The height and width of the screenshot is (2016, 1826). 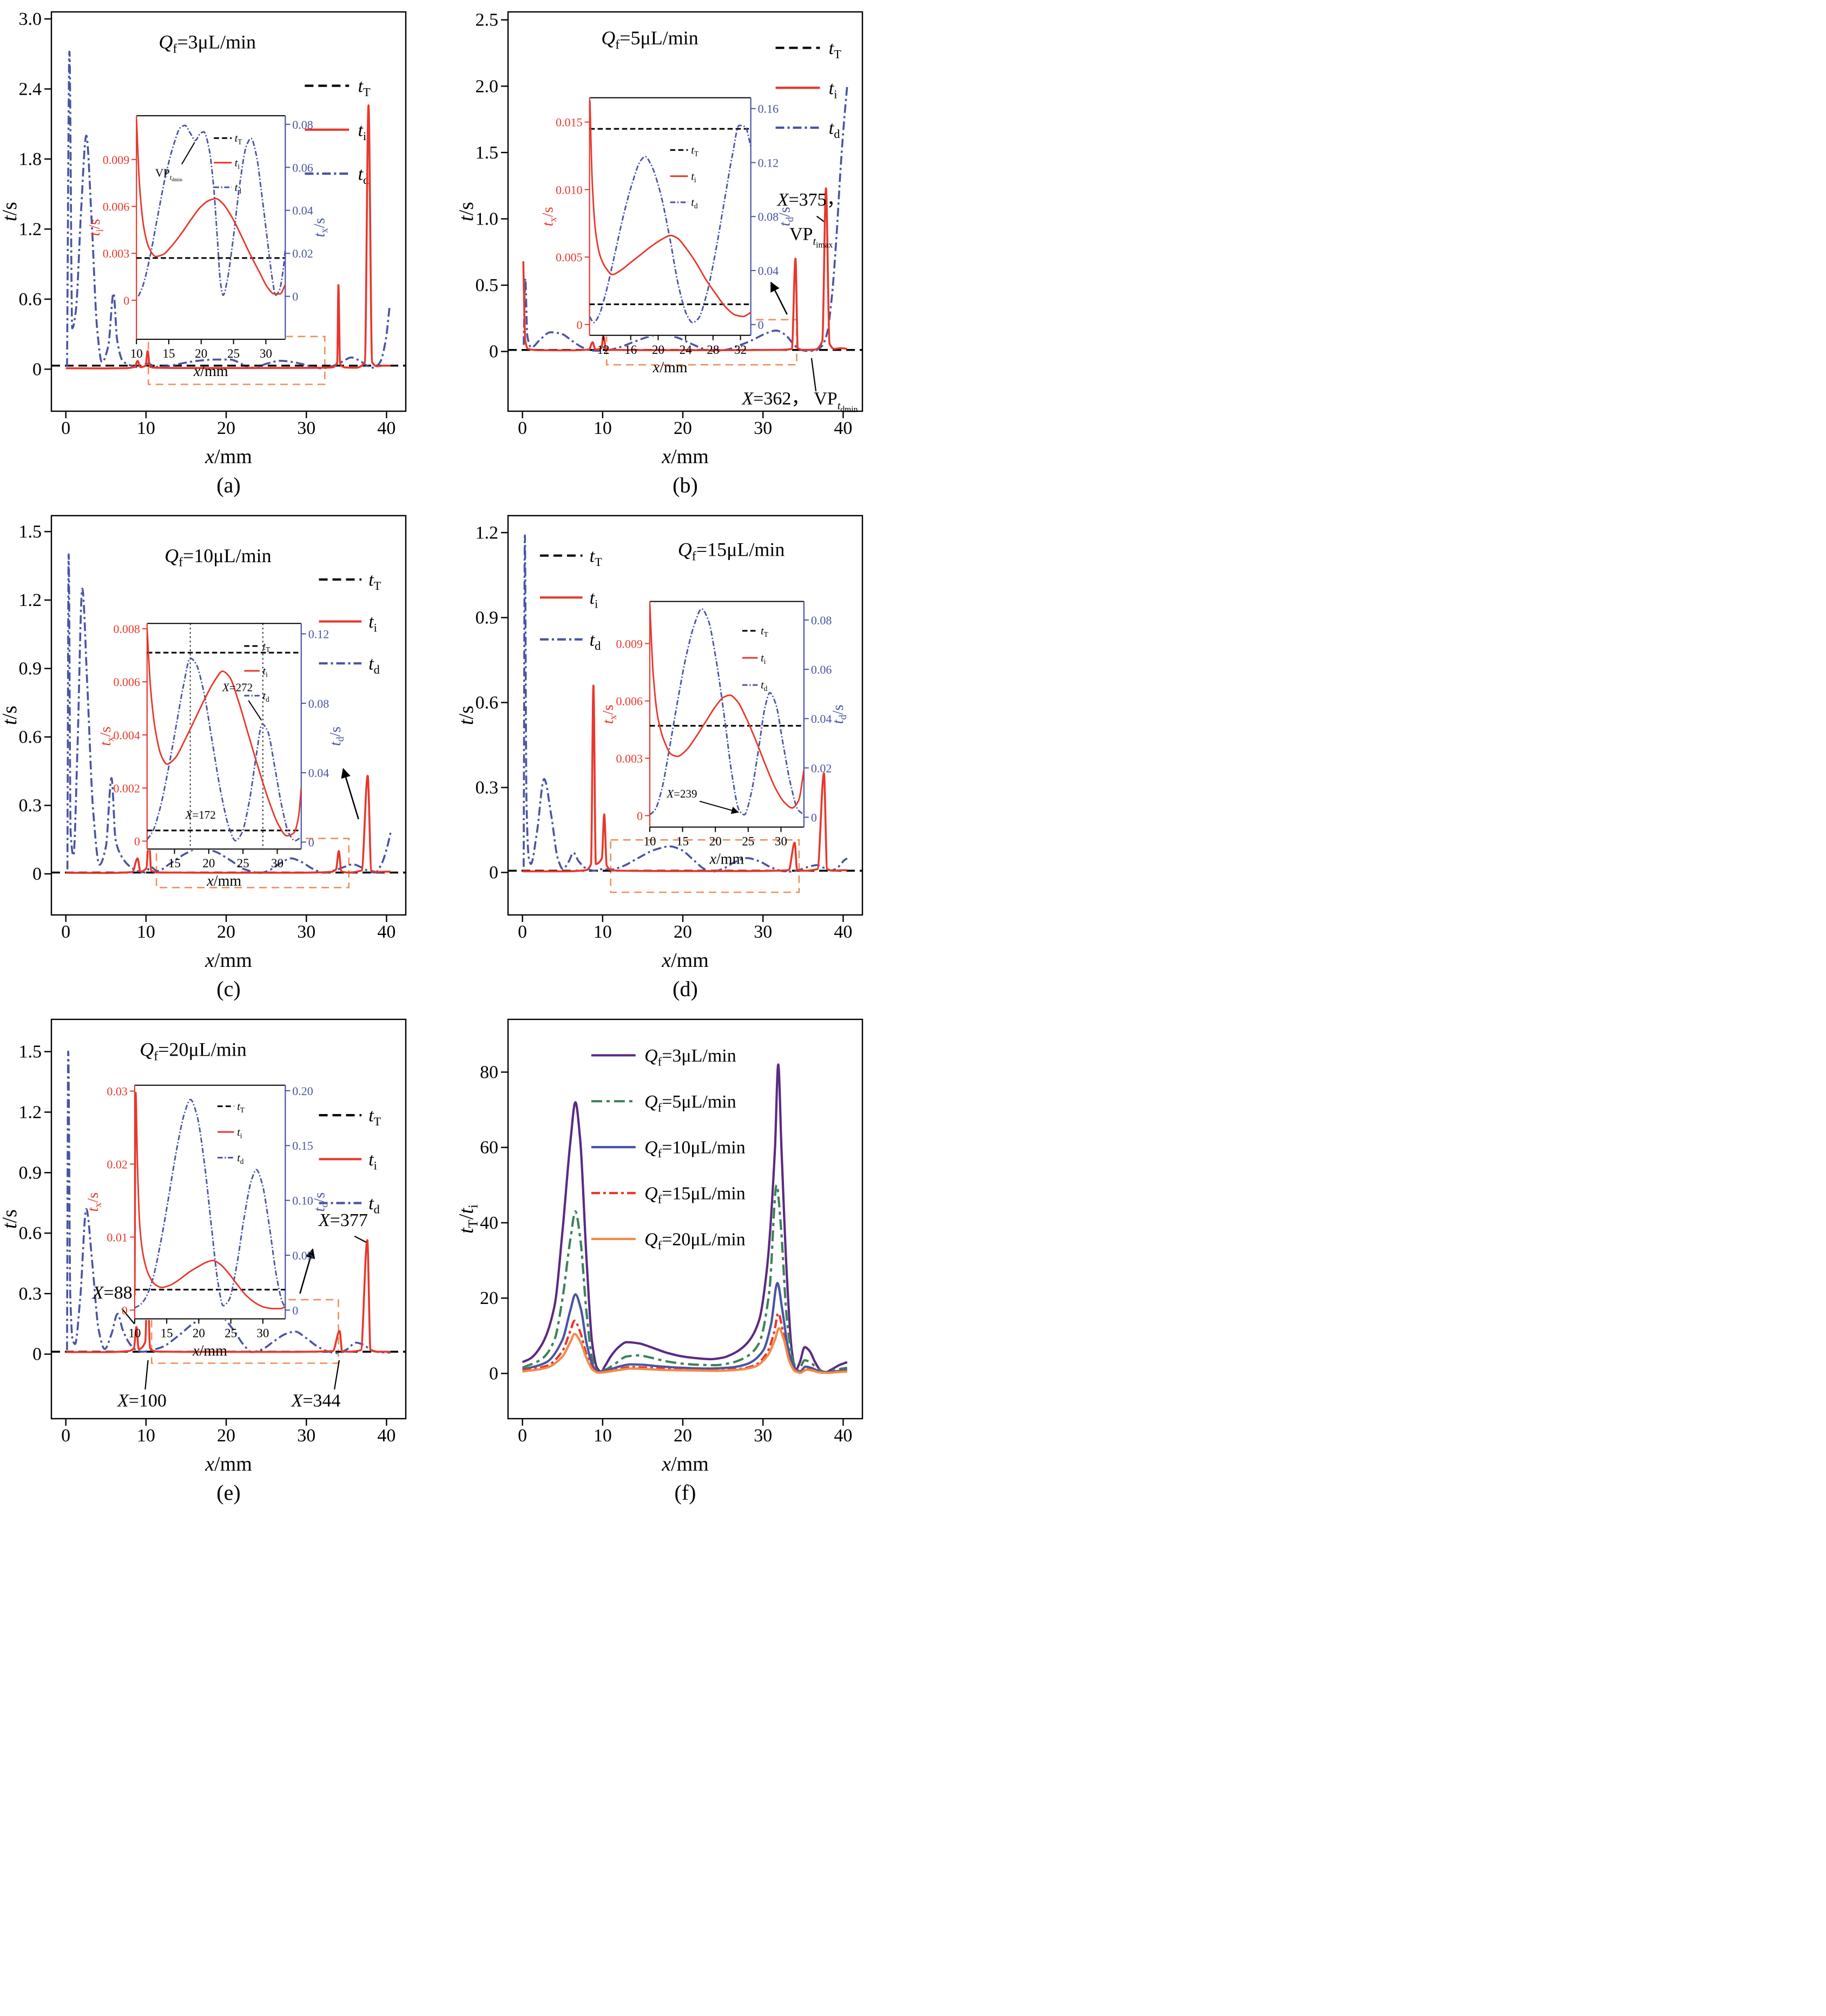 I want to click on legend-label: Qf=3μL/min, so click(x=690, y=1057).